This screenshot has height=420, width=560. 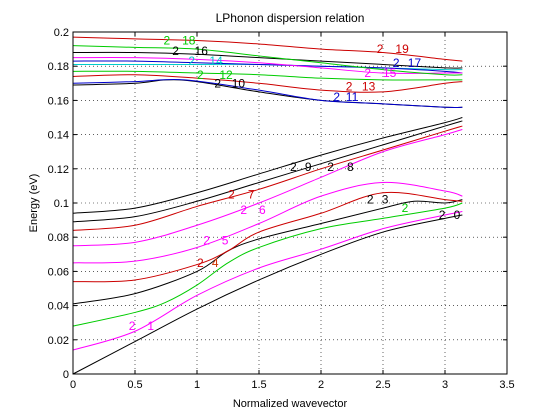 I want to click on y-tick-label: 0.16, so click(x=58, y=101).